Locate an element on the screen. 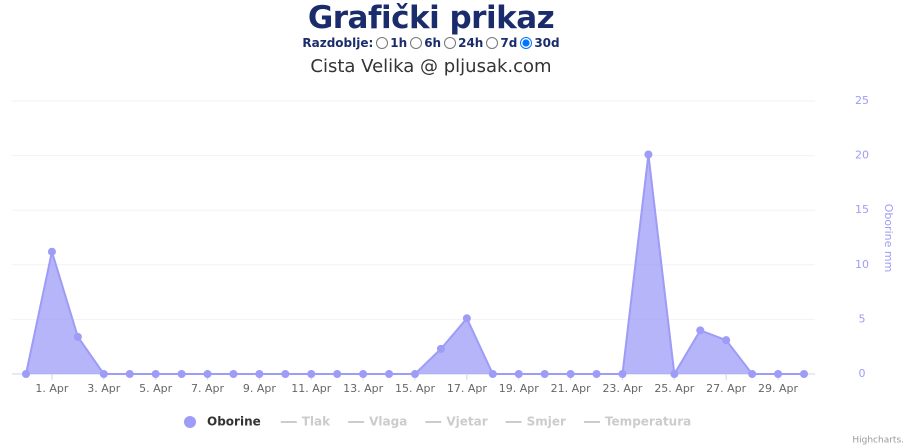 The height and width of the screenshot is (447, 908). credits: Highcharts. is located at coordinates (878, 441).